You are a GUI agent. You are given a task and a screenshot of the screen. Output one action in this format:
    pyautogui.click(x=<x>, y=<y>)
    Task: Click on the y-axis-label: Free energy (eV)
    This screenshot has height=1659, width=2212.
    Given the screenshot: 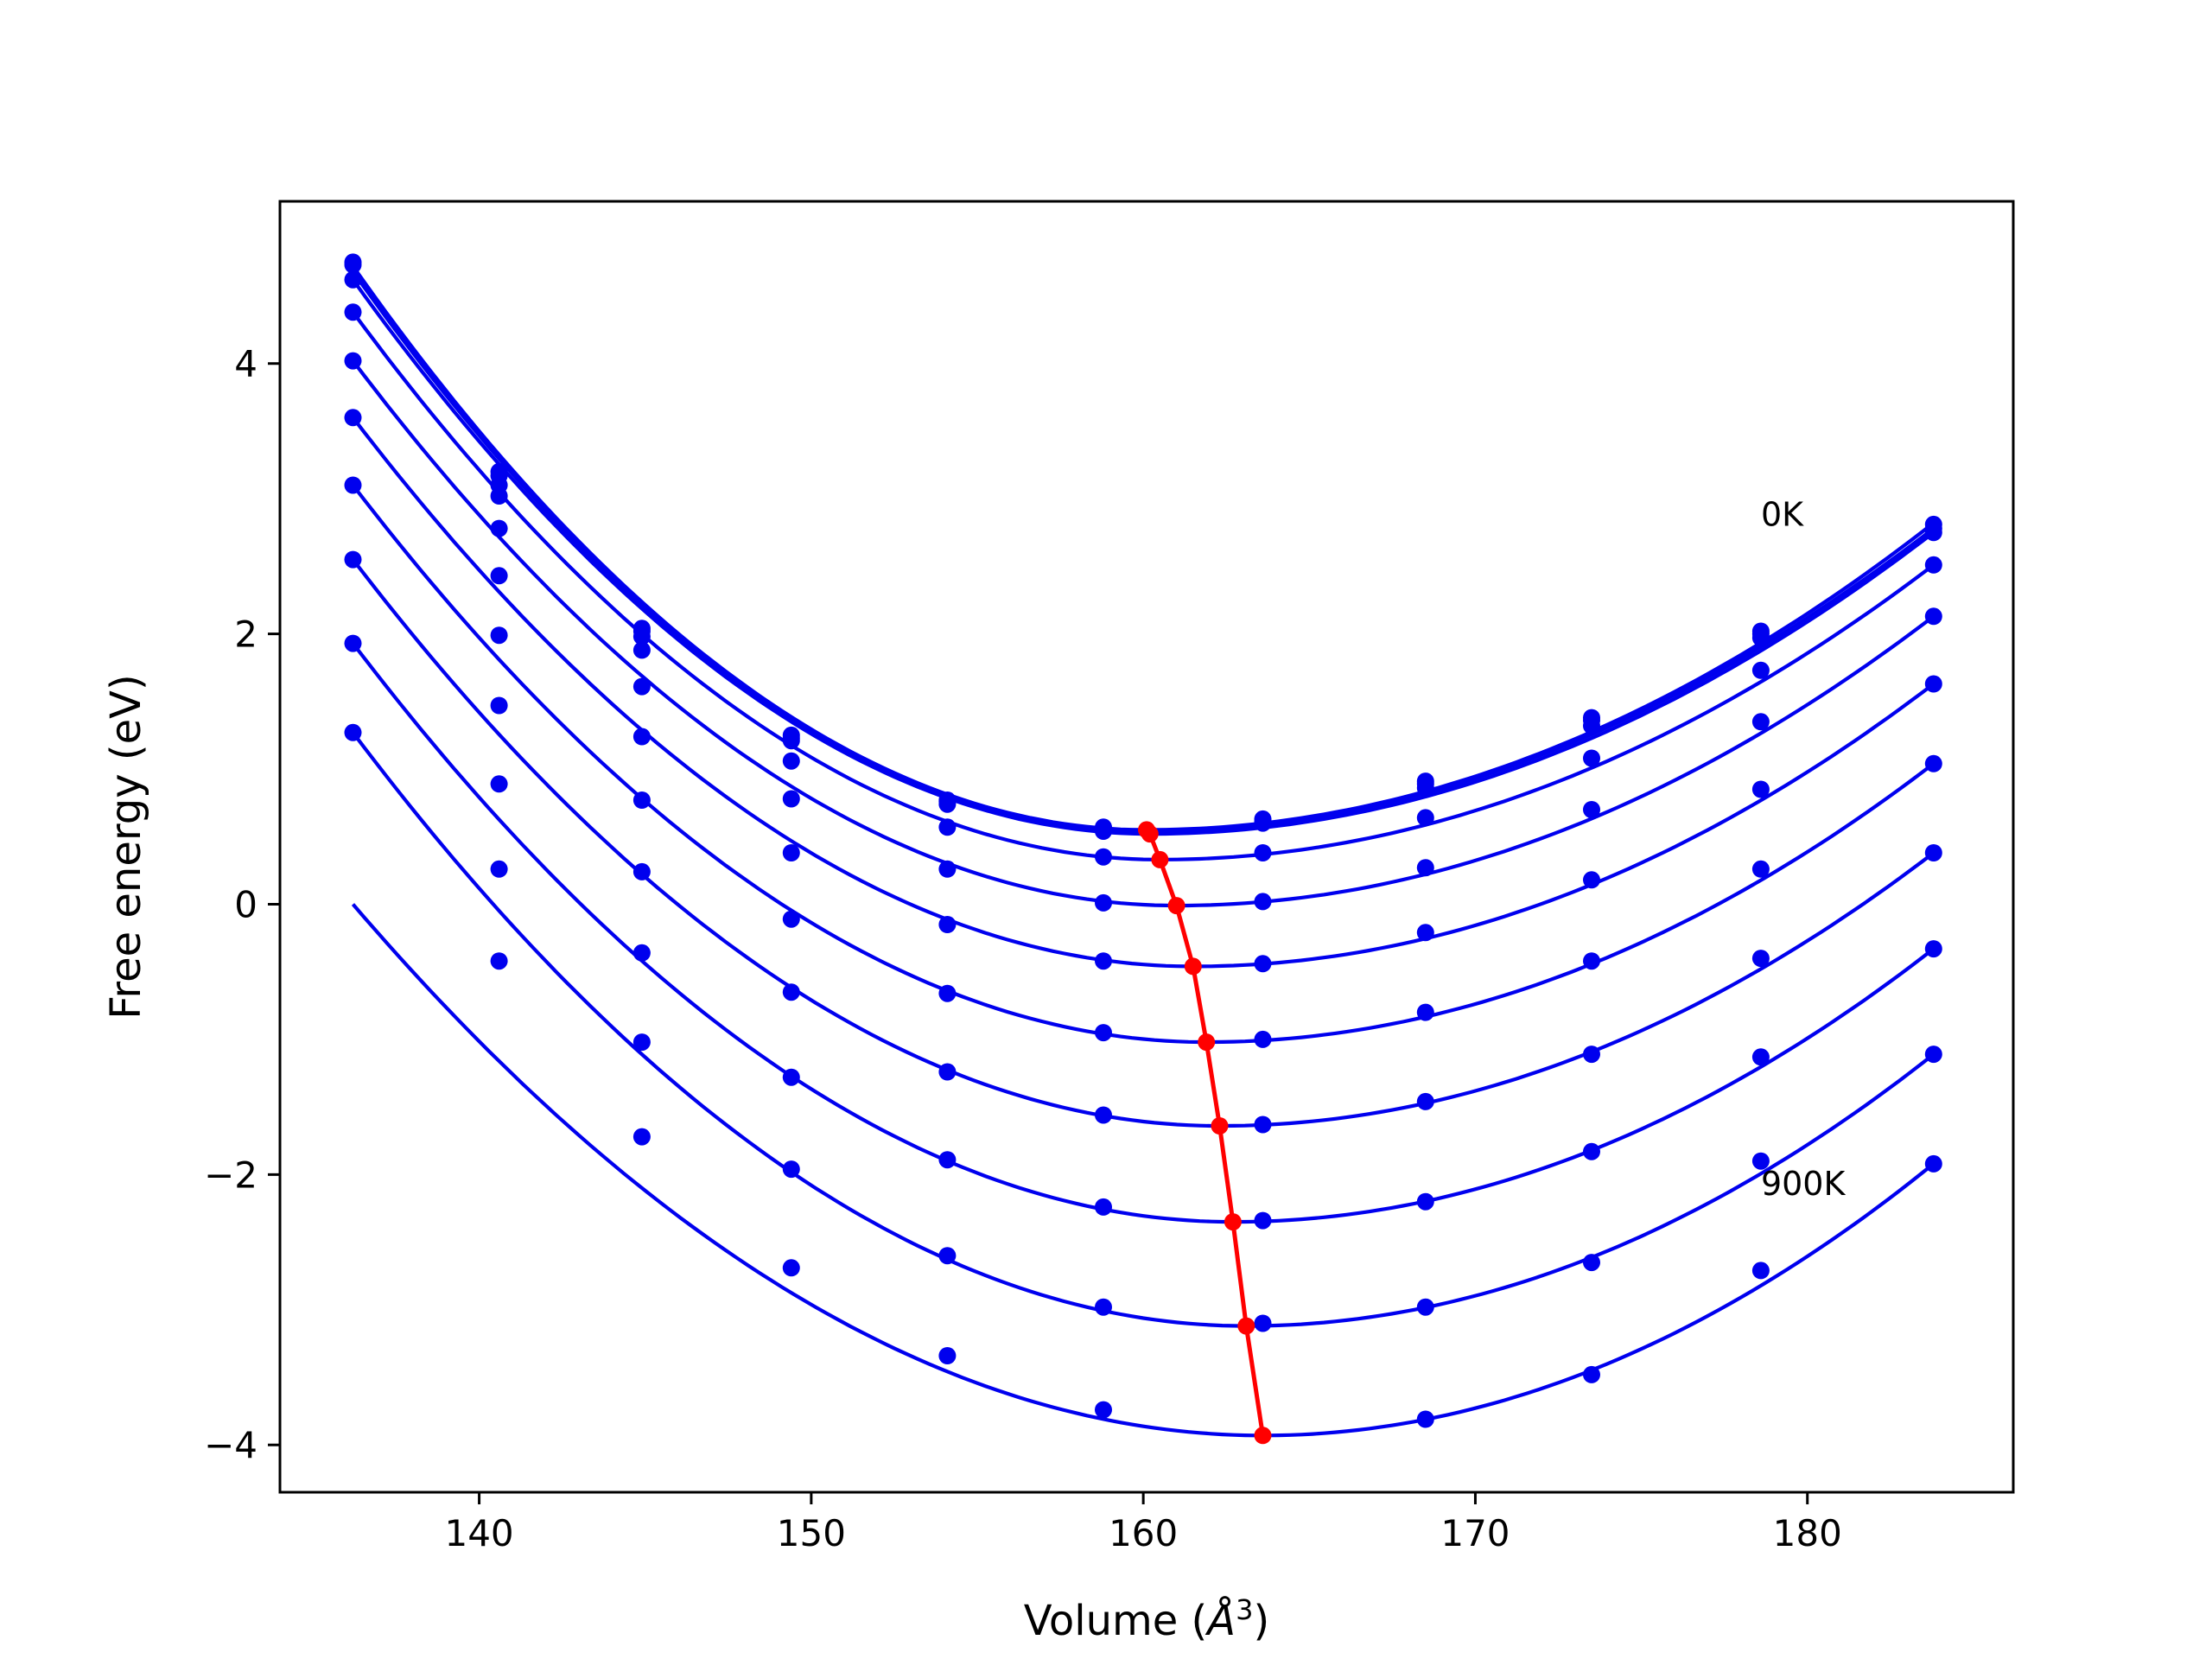 What is the action you would take?
    pyautogui.click(x=126, y=846)
    